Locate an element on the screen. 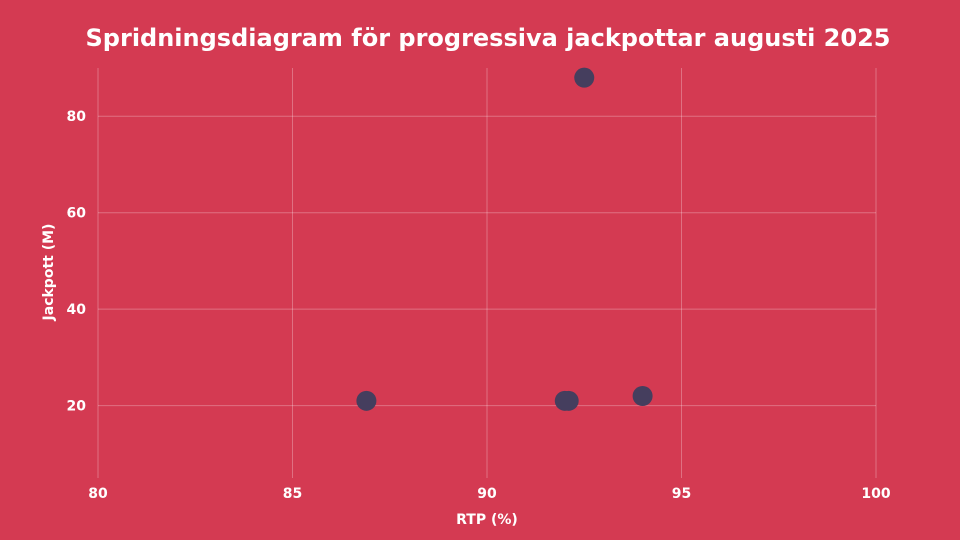  y-axis-ticks: 20 40 60 80 is located at coordinates (77, 261).